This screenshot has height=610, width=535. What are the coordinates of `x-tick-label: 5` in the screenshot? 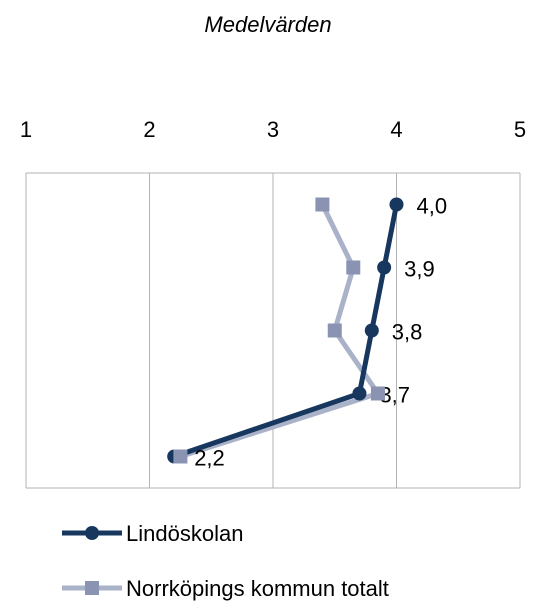 It's located at (520, 129).